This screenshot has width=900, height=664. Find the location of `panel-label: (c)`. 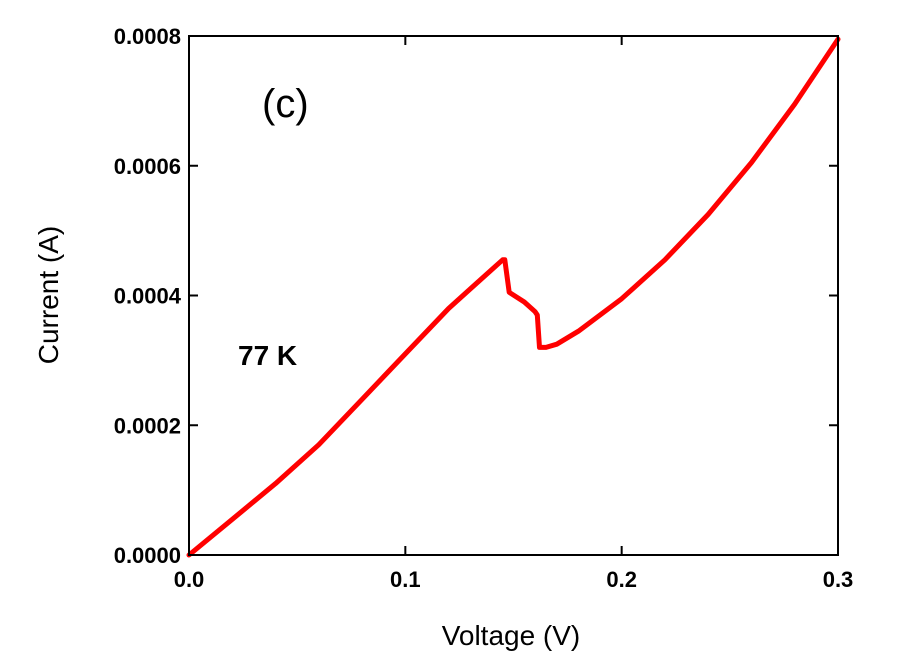

panel-label: (c) is located at coordinates (285, 104).